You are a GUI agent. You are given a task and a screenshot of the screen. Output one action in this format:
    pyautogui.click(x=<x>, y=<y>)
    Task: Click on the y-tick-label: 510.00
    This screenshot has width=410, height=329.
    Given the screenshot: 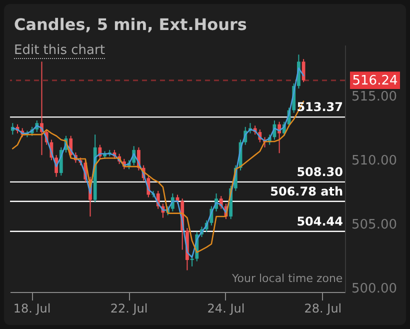 What is the action you would take?
    pyautogui.click(x=374, y=161)
    